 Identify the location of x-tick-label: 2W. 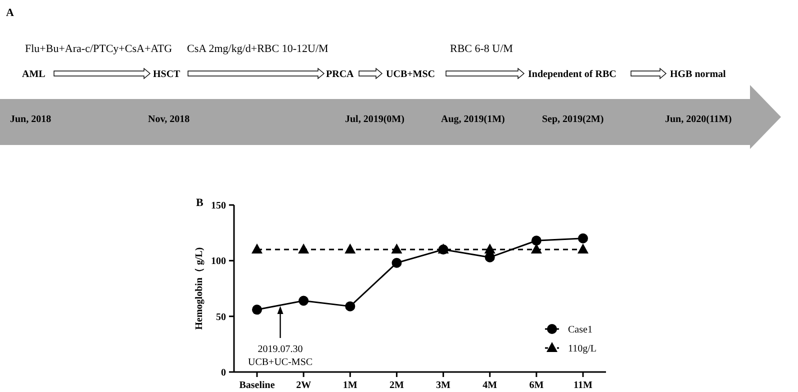
(304, 385).